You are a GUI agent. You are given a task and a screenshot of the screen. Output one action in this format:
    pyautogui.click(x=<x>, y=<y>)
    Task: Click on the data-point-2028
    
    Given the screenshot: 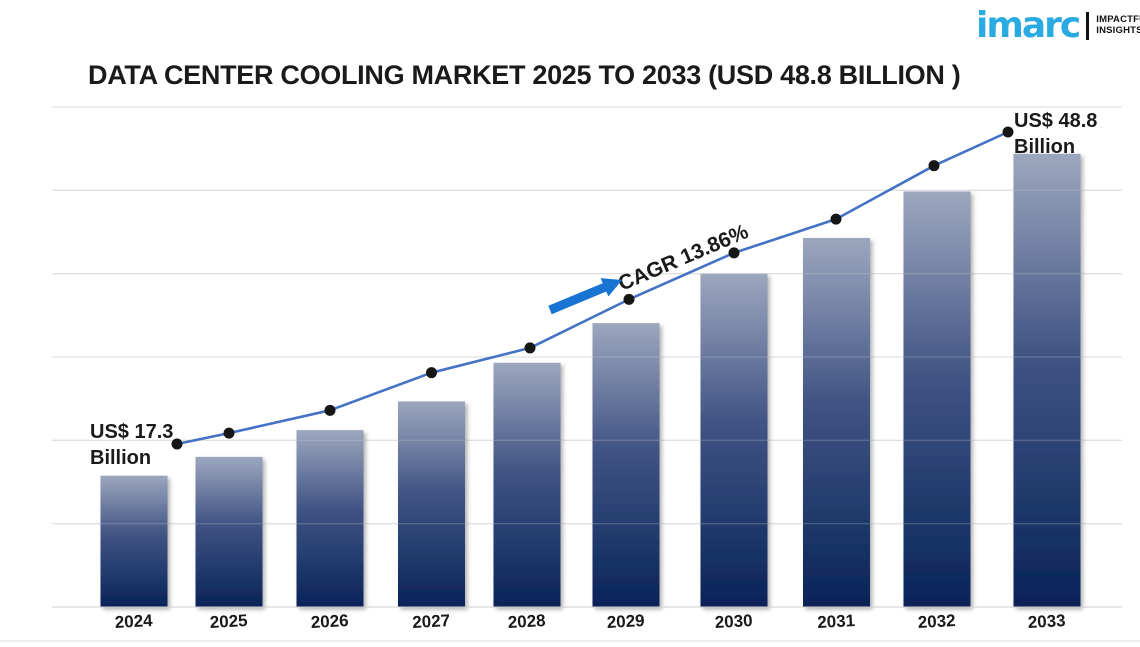 What is the action you would take?
    pyautogui.click(x=530, y=348)
    